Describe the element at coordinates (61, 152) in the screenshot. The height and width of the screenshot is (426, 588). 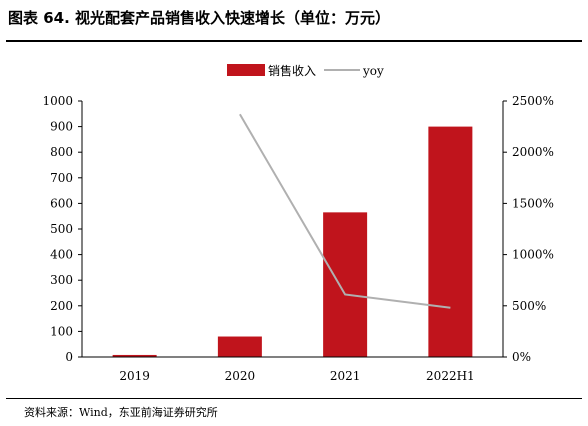
I see `left-axis-tick-label: 800` at that location.